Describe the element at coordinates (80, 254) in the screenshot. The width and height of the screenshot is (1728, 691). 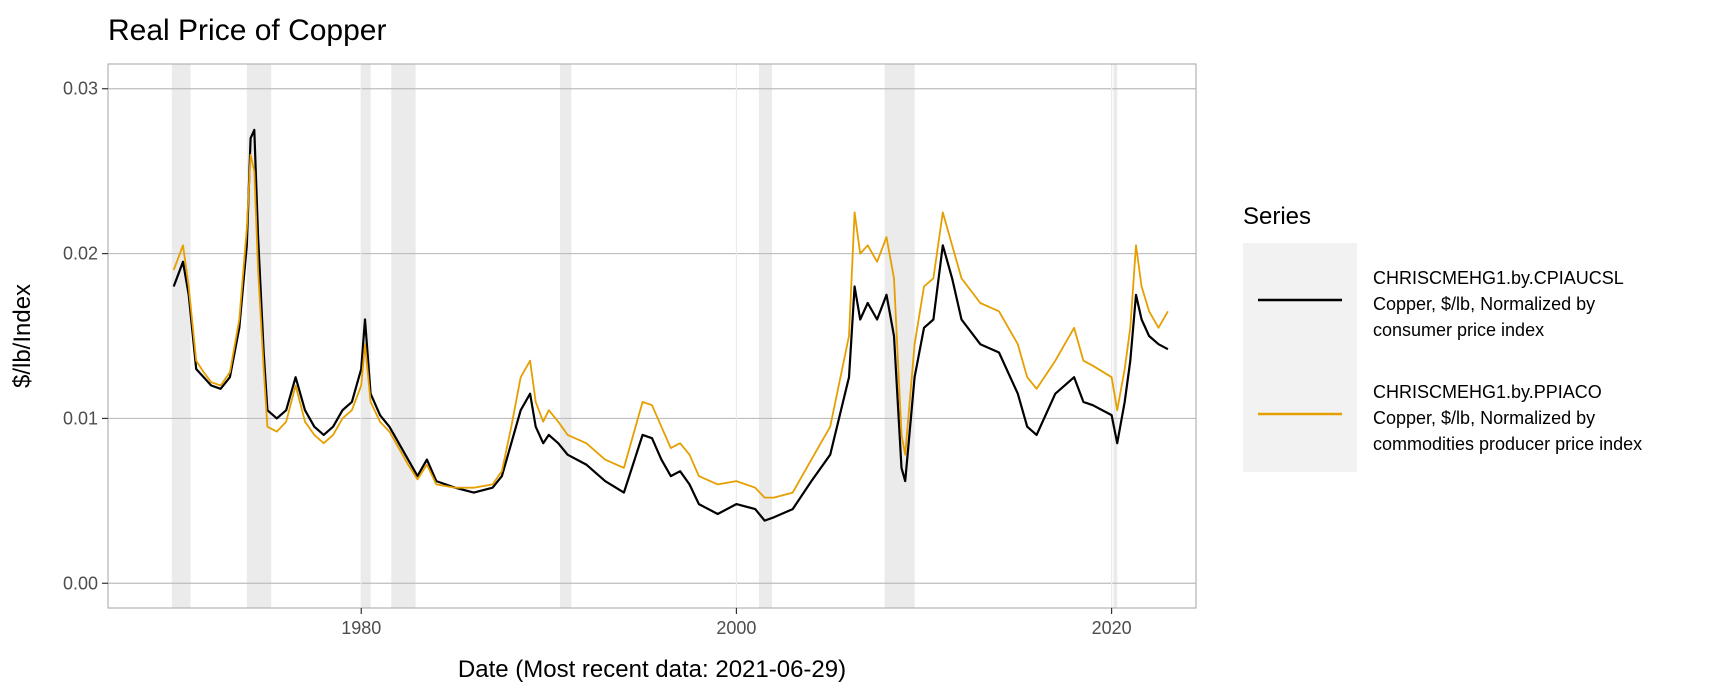
I see `y-tick-label-2: 0.02` at that location.